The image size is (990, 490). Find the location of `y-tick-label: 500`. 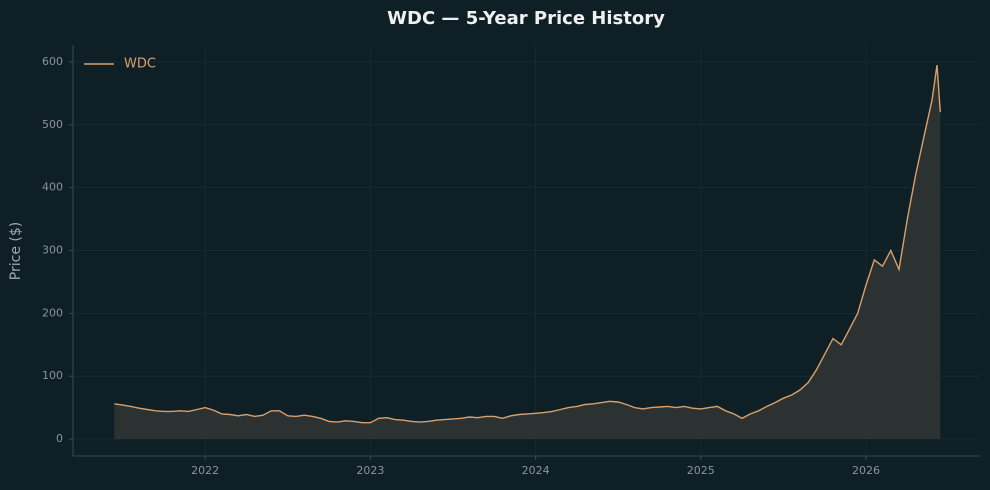

y-tick-label: 500 is located at coordinates (52, 124).